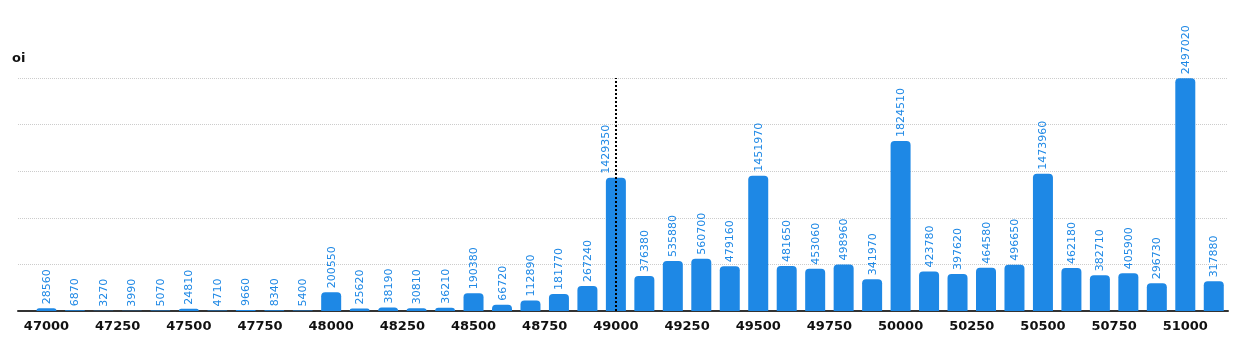 The height and width of the screenshot is (347, 1246). Describe the element at coordinates (844, 239) in the screenshot. I see `data-label: 498960` at that location.